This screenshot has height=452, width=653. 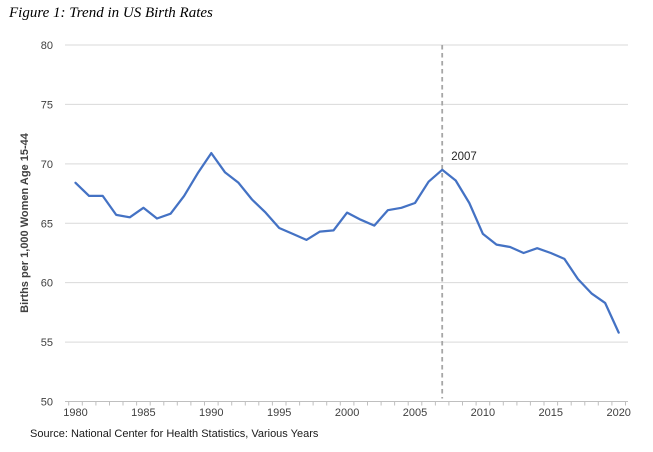 What do you see at coordinates (75, 413) in the screenshot?
I see `svg-text: 1980` at bounding box center [75, 413].